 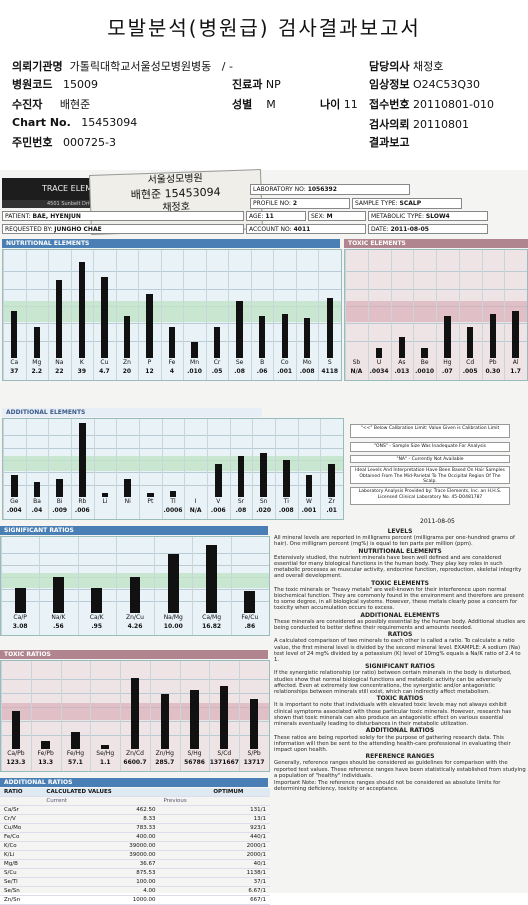 I want to click on category-label: S/Hg, so click(x=194, y=753).